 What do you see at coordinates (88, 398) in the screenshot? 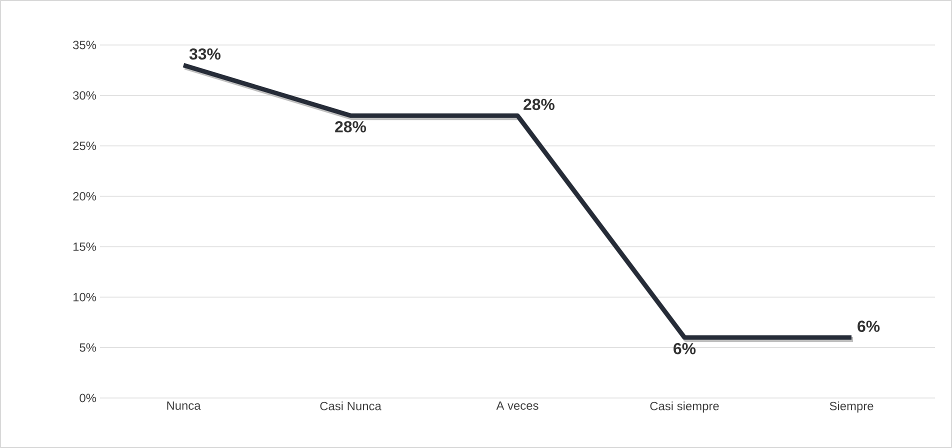
I see `y-tick-label: 0%` at bounding box center [88, 398].